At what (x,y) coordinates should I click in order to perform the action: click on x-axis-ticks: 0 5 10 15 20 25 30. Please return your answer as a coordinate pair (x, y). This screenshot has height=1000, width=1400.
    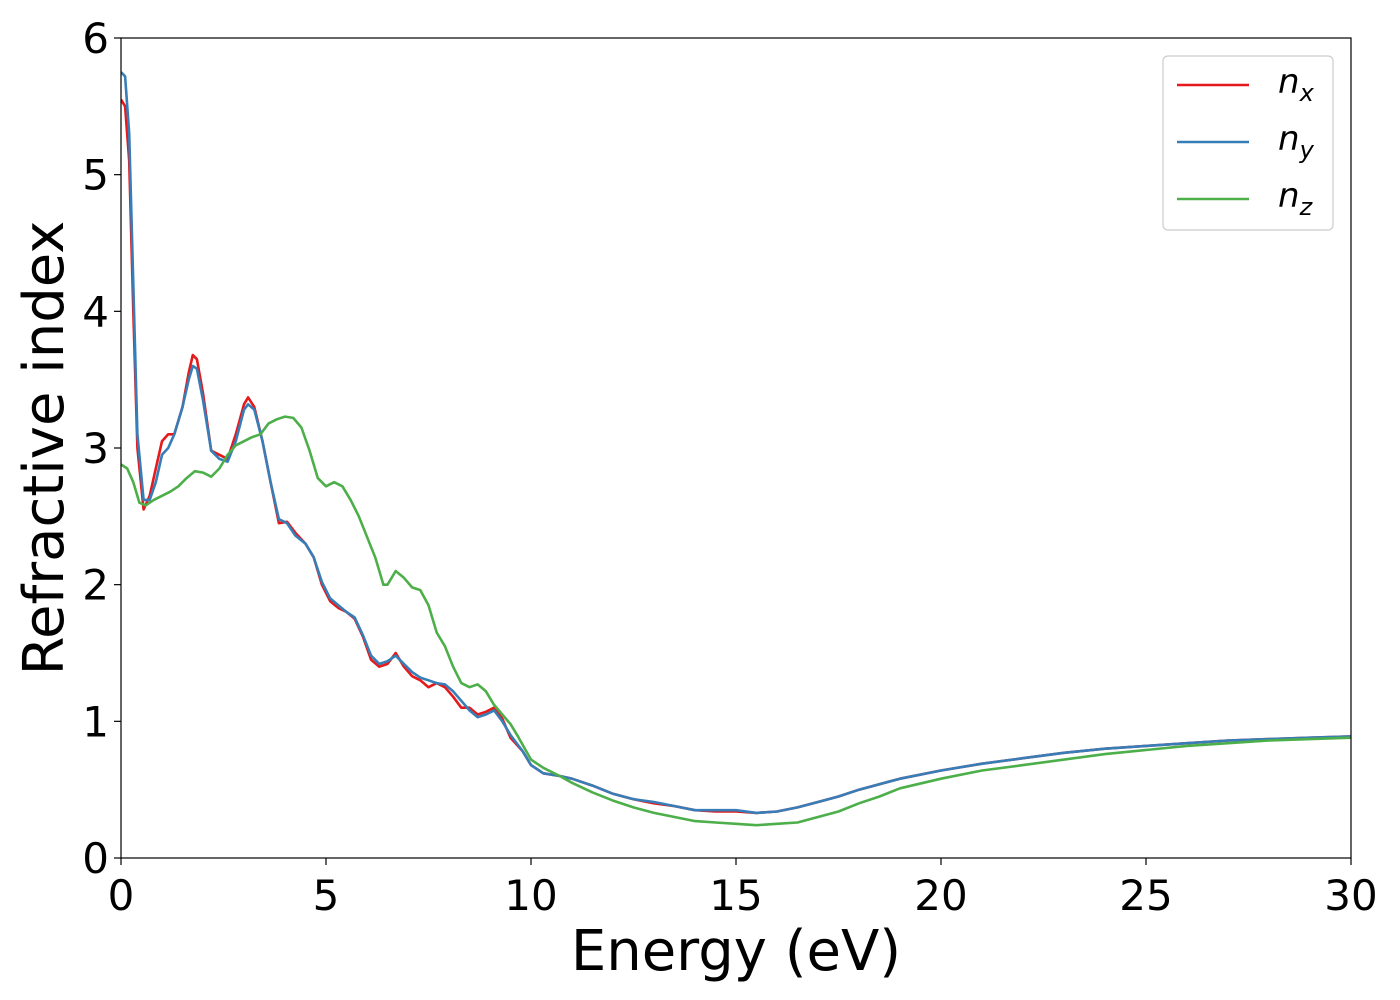
    Looking at the image, I should click on (743, 889).